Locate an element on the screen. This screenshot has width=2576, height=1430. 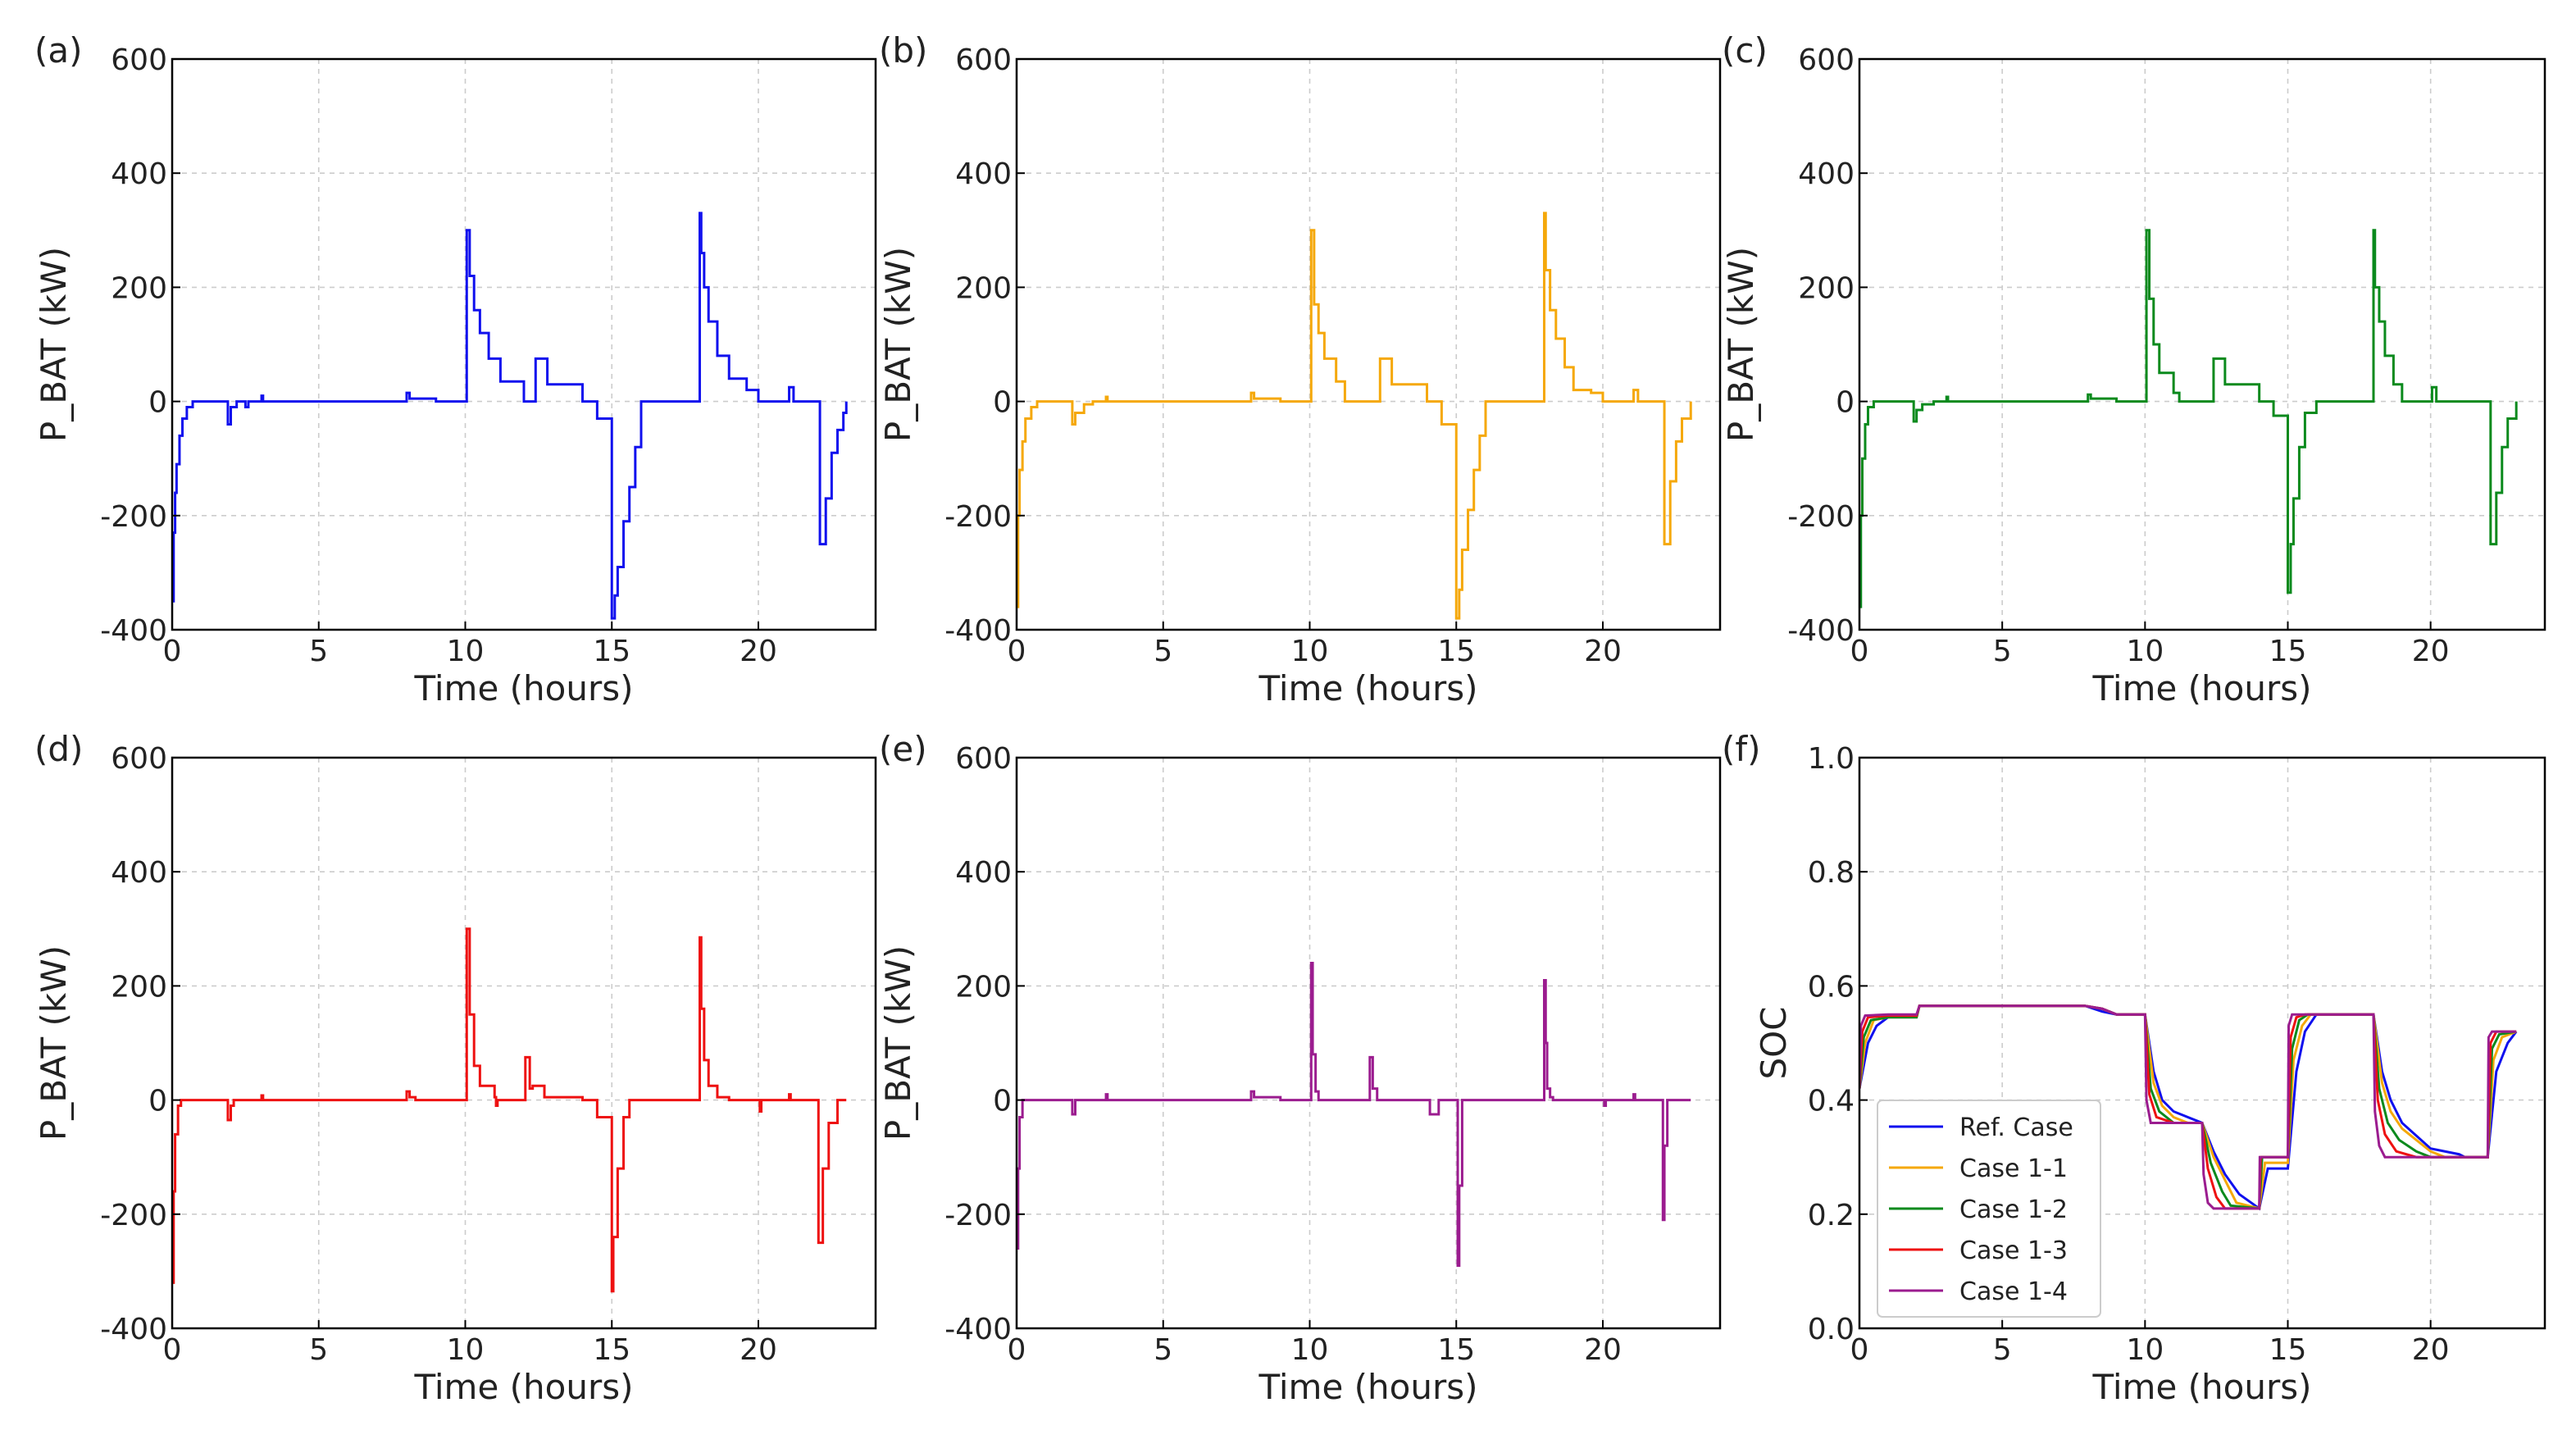
legend-label: Case 1-2 is located at coordinates (2013, 1209).